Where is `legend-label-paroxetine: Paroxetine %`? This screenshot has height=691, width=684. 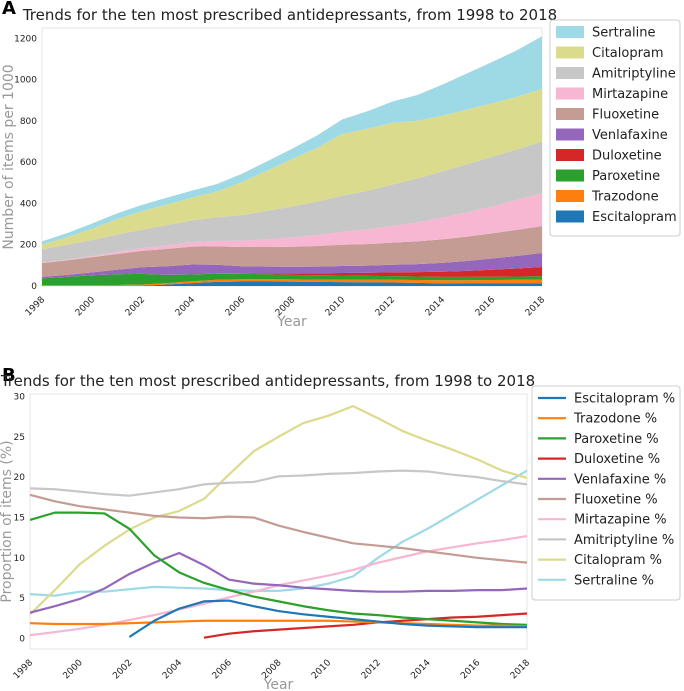
legend-label-paroxetine: Paroxetine % is located at coordinates (616, 439).